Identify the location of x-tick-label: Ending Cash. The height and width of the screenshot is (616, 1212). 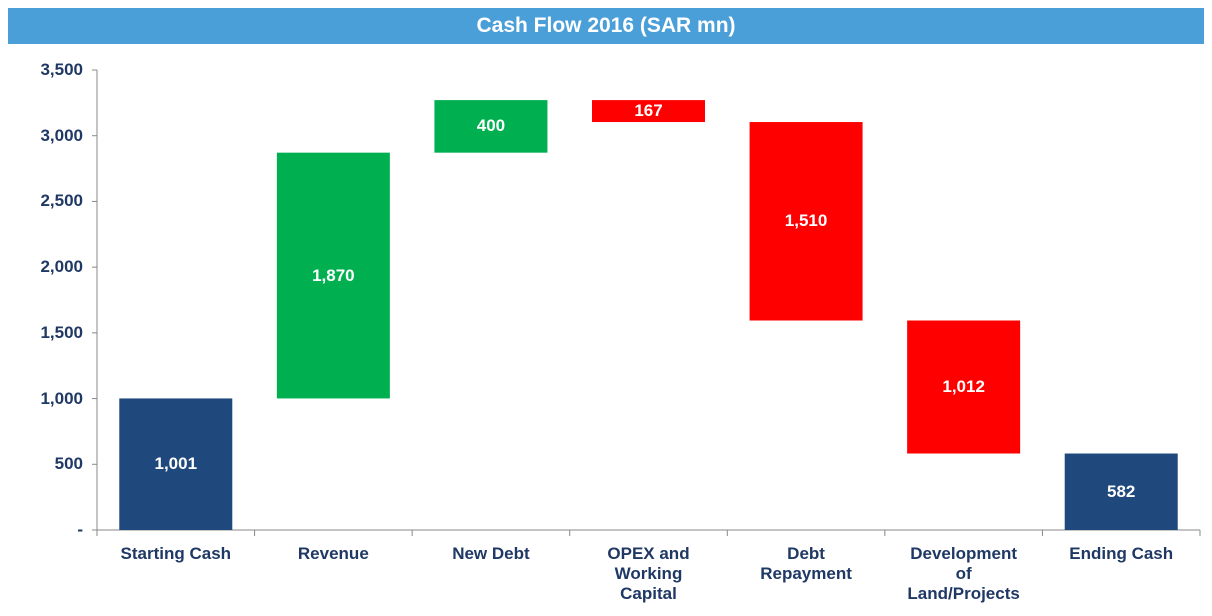
(1121, 553).